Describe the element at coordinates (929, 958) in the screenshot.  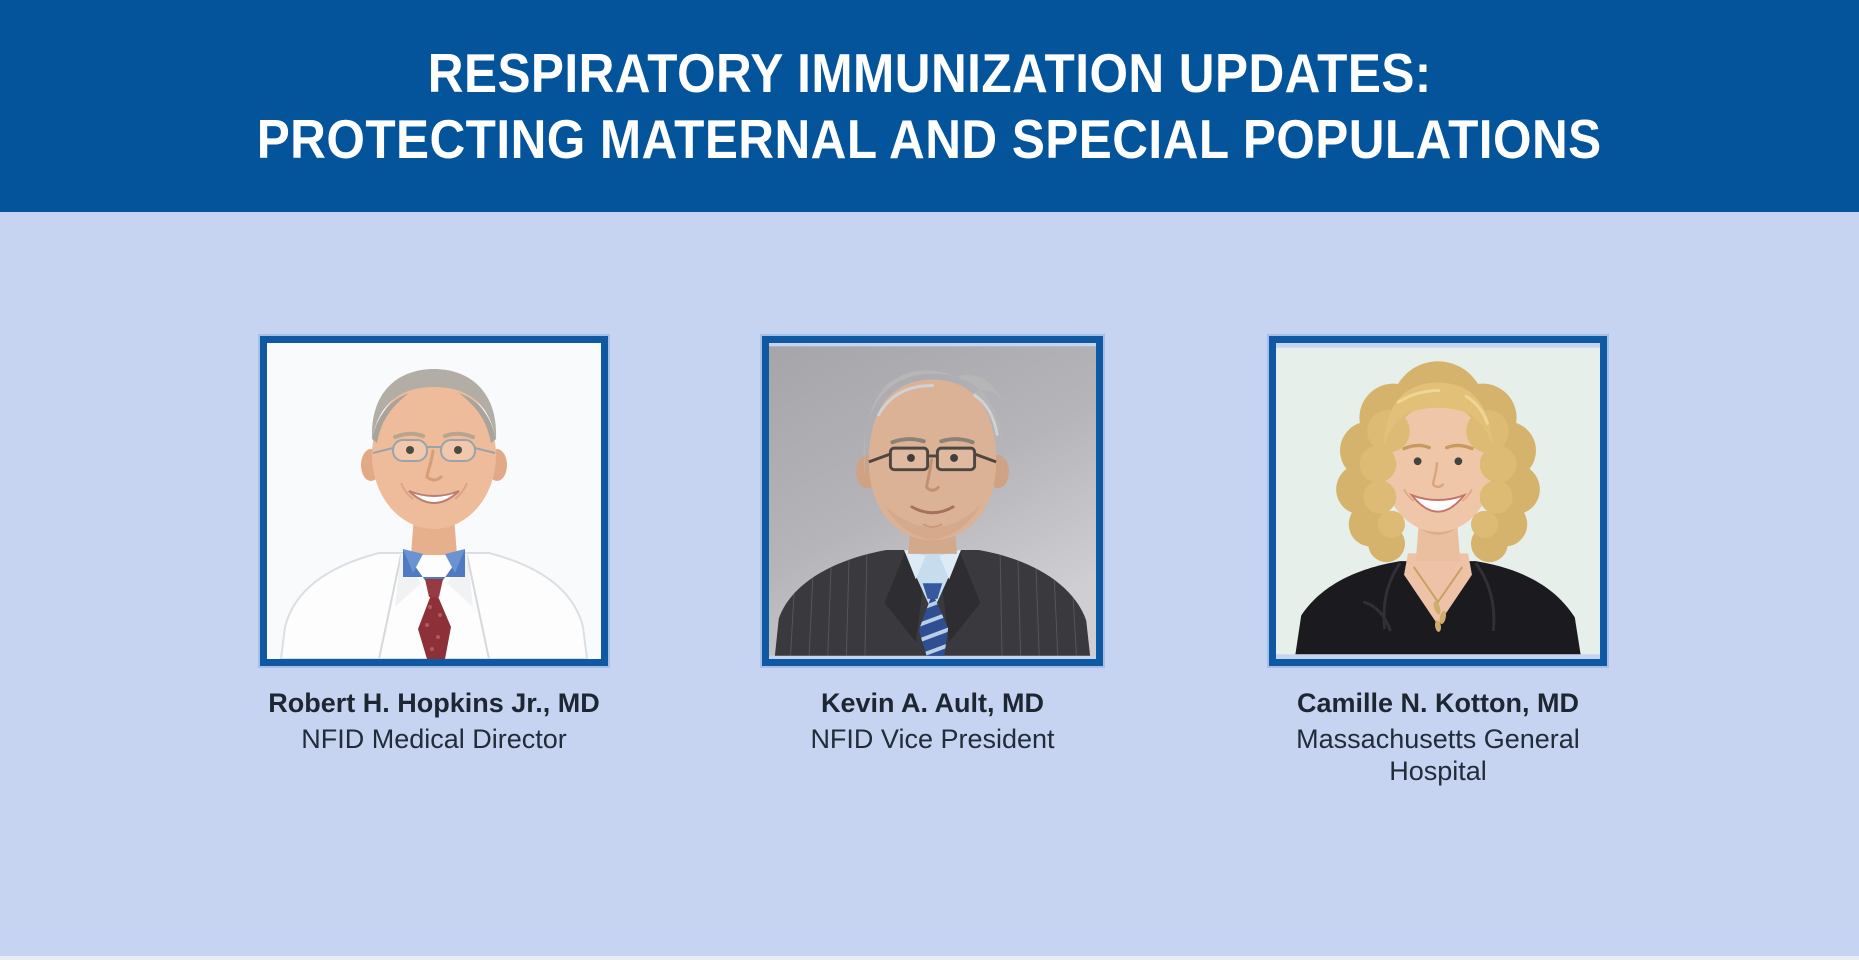
I see `bottom-edge-strip` at that location.